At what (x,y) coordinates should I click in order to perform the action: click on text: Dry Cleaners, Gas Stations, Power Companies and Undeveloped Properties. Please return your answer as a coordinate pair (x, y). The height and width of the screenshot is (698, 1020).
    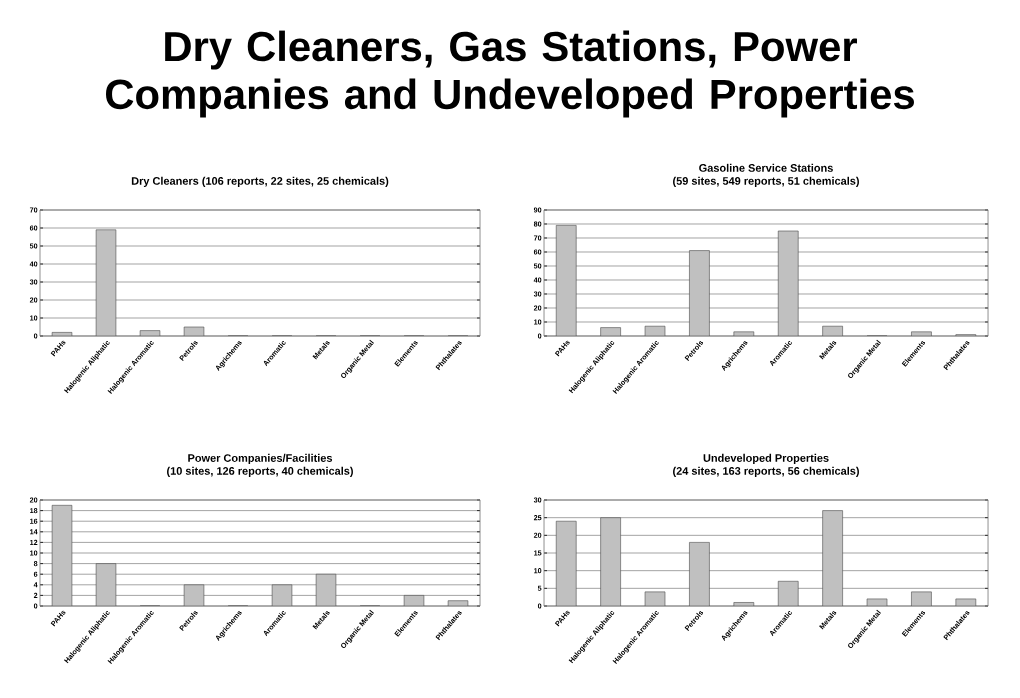
    Looking at the image, I should click on (509, 74).